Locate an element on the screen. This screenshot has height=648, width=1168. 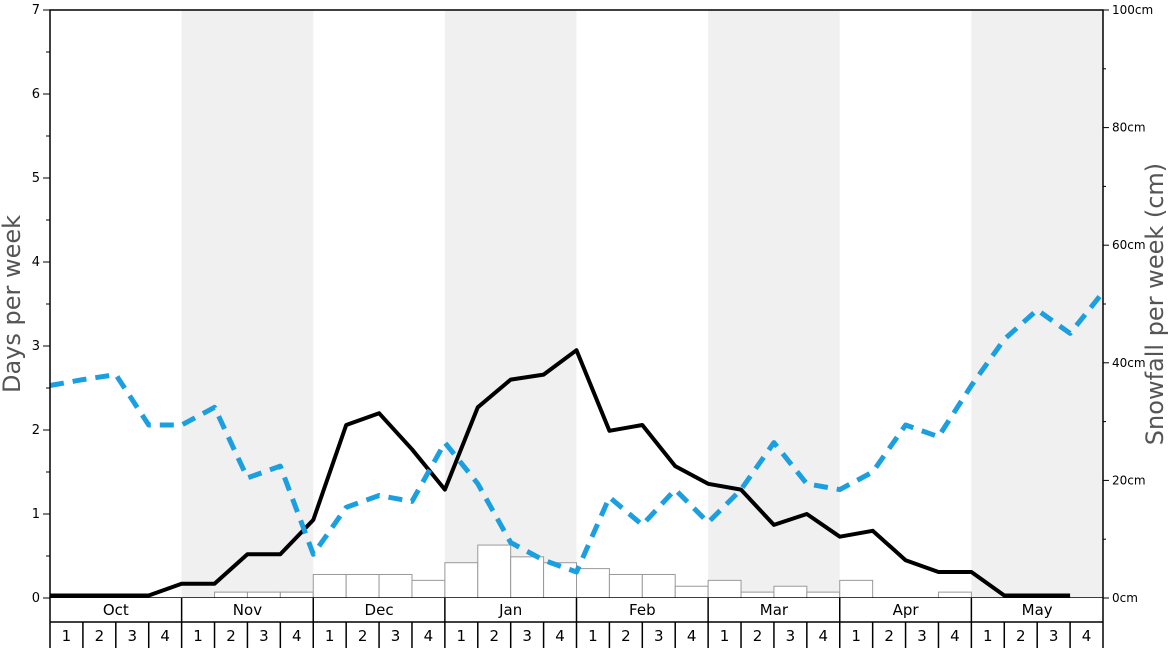
right-tick-label: 0cm is located at coordinates (1125, 598).